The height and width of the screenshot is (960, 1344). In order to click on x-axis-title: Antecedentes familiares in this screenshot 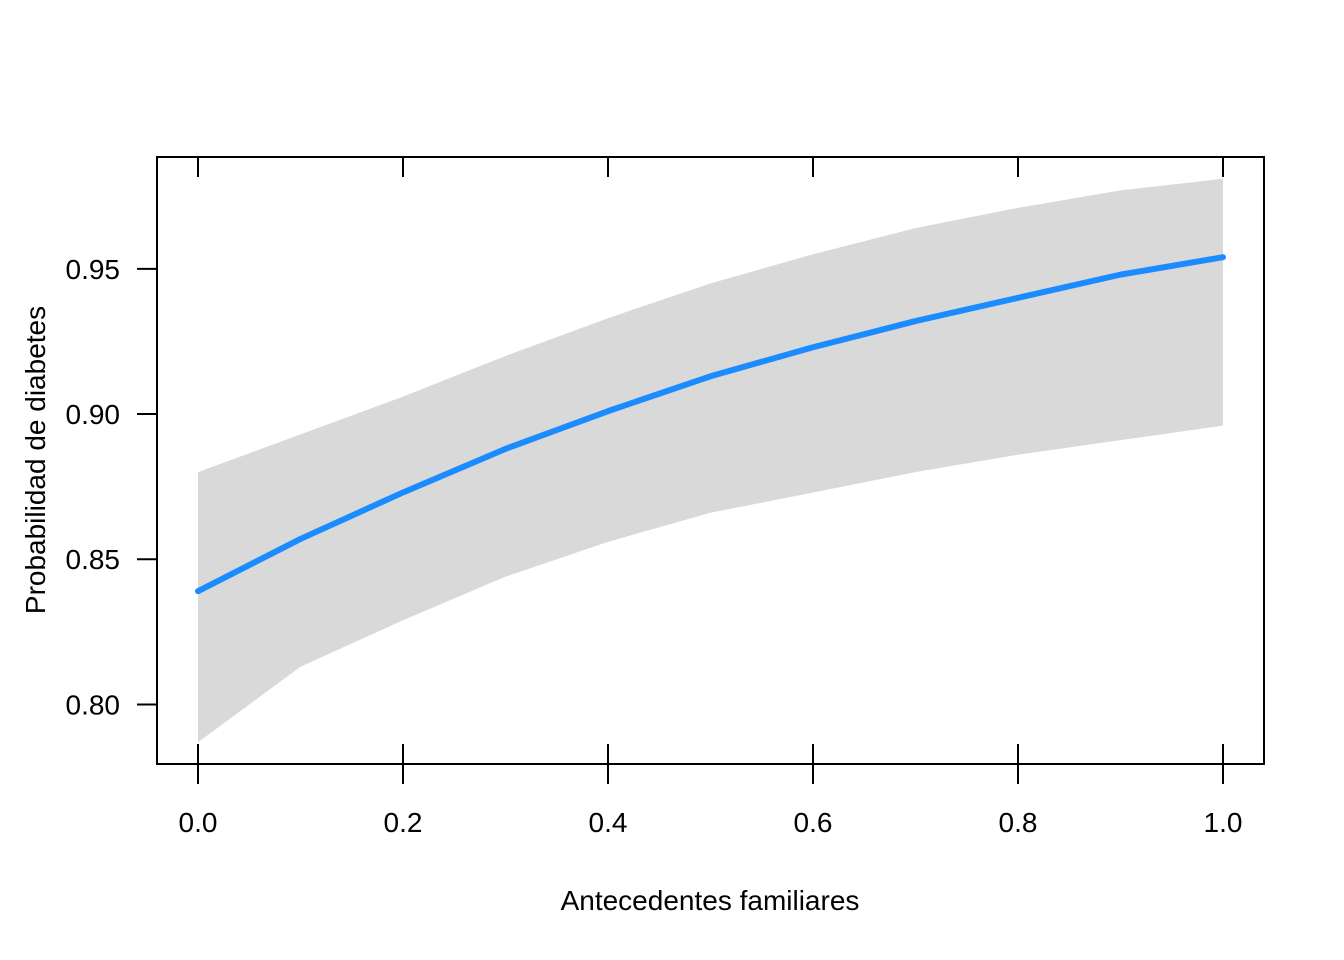, I will do `click(710, 900)`.